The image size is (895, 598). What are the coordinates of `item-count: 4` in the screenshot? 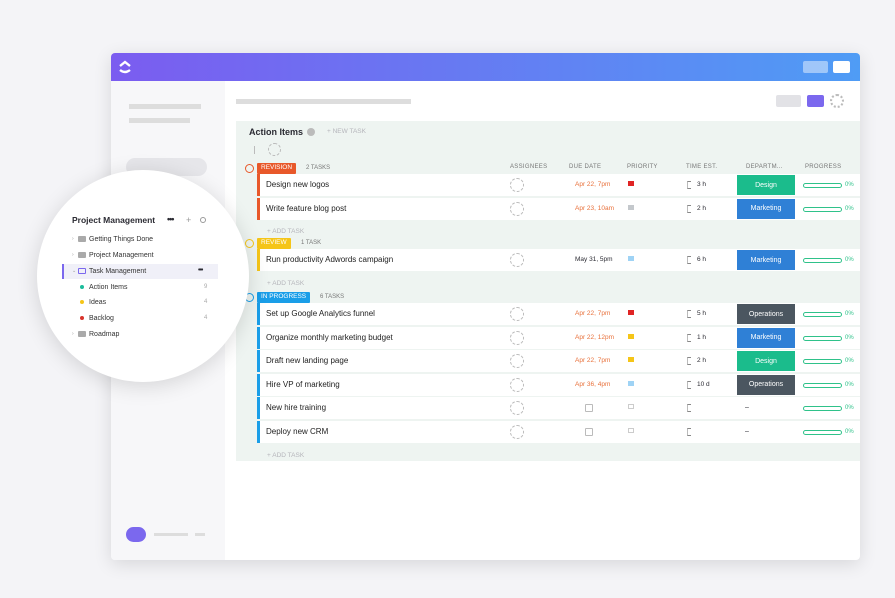 It's located at (206, 318).